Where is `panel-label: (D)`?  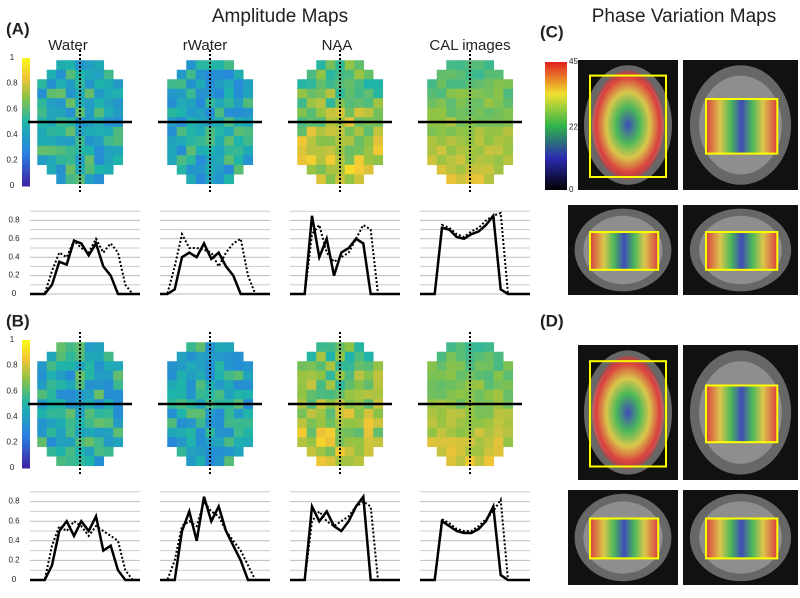 panel-label: (D) is located at coordinates (552, 320).